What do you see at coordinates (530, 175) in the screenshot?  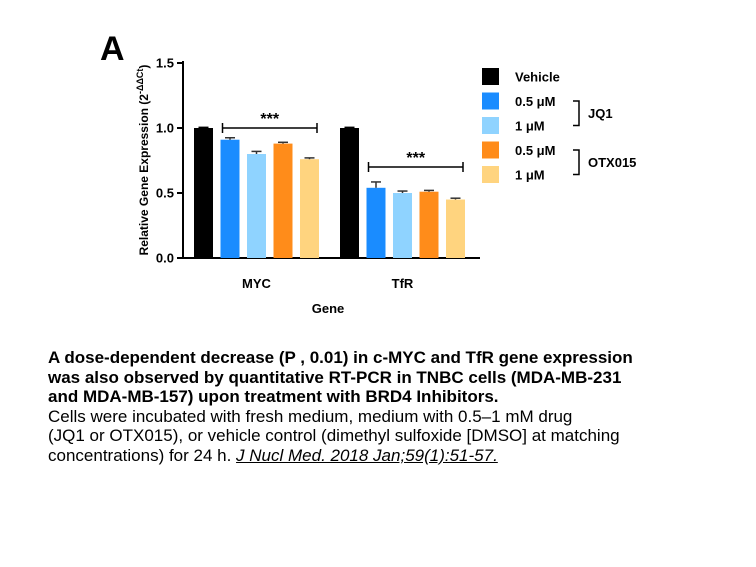 I see `legend-label-4: 1 μM` at bounding box center [530, 175].